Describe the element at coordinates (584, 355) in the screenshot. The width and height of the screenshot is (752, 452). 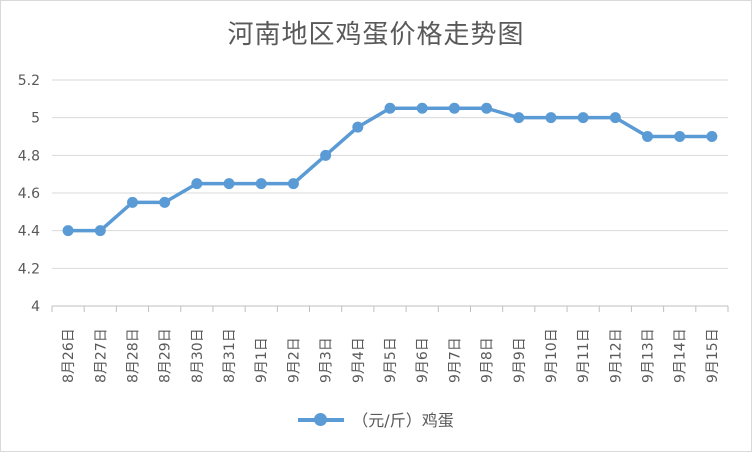
I see `x-tick-label: 9月11日` at that location.